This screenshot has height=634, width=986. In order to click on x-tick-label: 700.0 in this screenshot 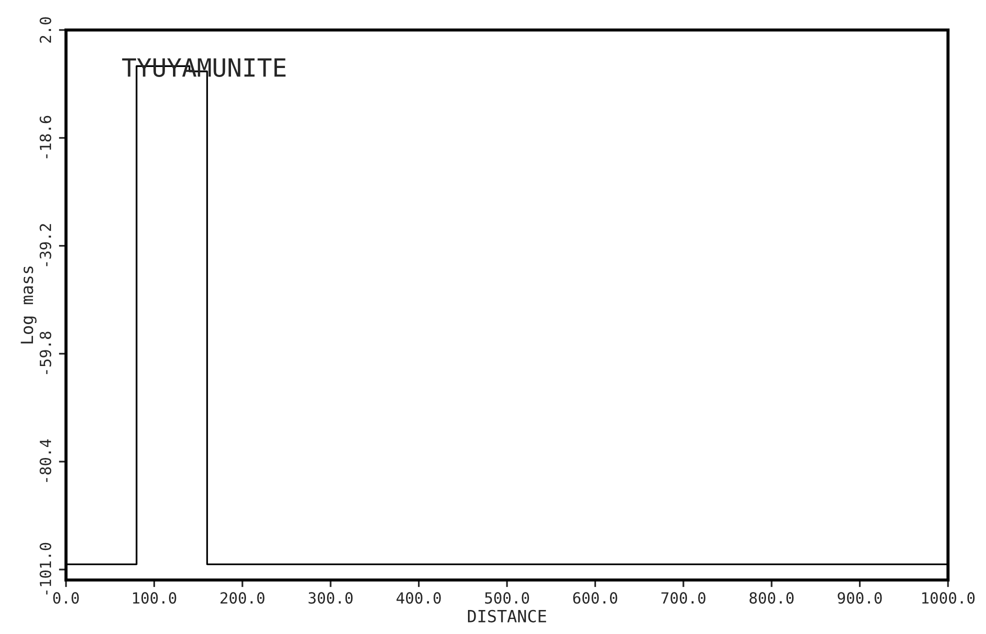, I will do `click(683, 598)`.